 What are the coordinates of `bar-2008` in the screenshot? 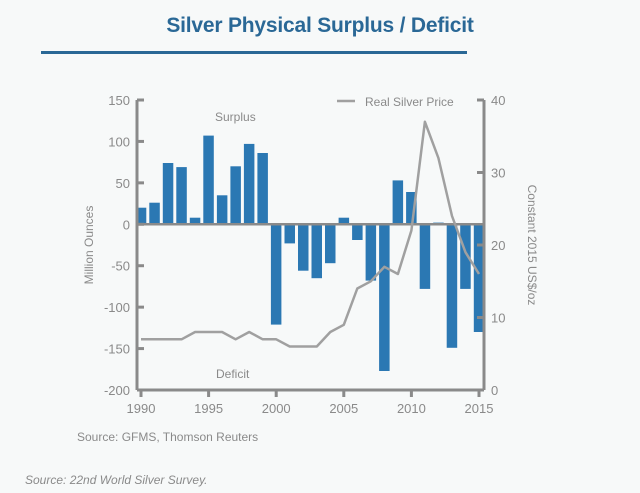 It's located at (384, 297).